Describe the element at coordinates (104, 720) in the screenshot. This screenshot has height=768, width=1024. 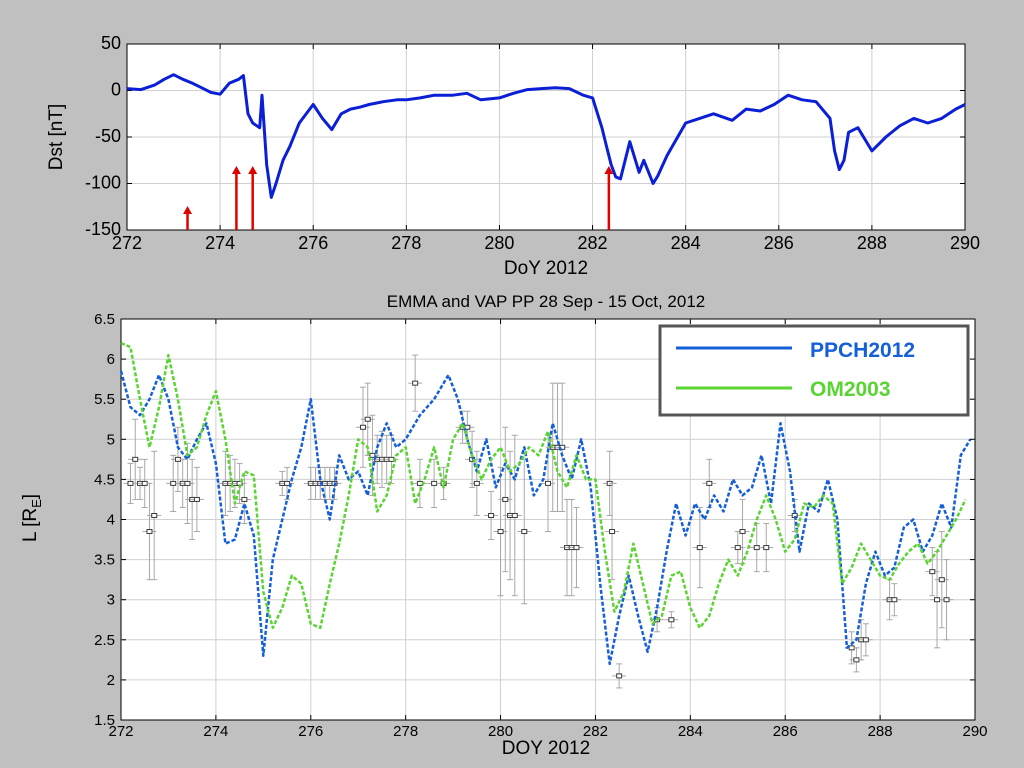
I see `pp-tick-label-y: 1.5` at that location.